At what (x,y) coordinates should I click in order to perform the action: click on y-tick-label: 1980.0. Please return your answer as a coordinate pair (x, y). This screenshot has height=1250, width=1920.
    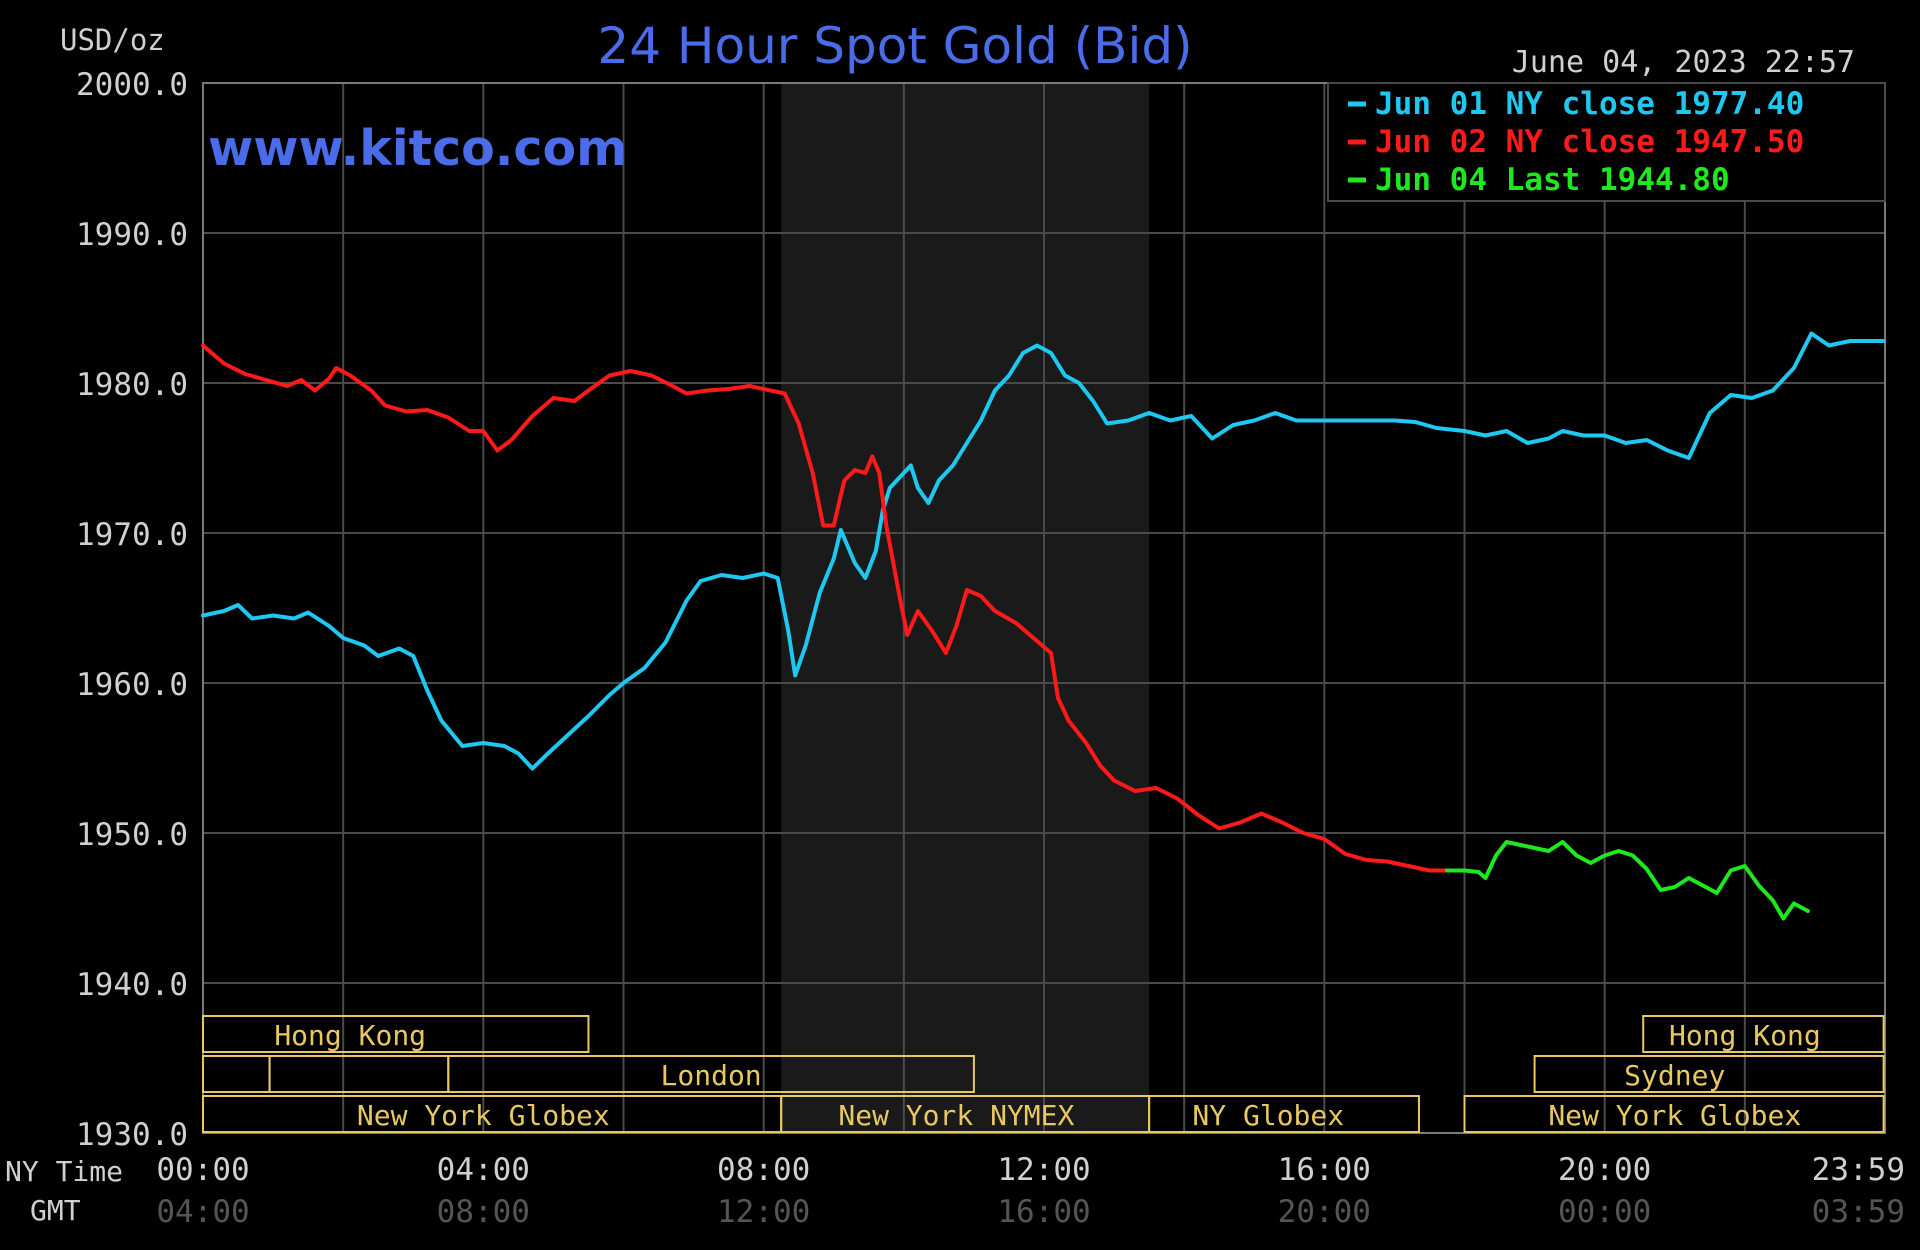
    Looking at the image, I should click on (132, 385).